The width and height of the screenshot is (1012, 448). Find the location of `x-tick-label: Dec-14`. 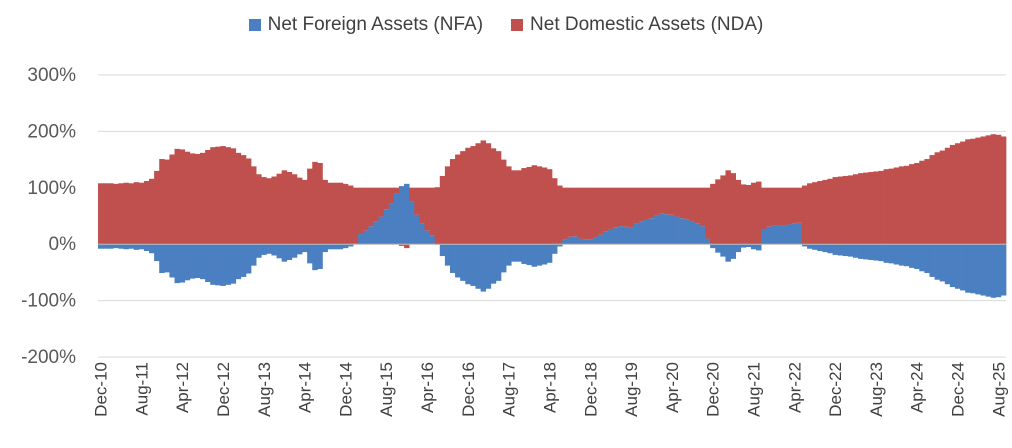

x-tick-label: Dec-14 is located at coordinates (345, 389).